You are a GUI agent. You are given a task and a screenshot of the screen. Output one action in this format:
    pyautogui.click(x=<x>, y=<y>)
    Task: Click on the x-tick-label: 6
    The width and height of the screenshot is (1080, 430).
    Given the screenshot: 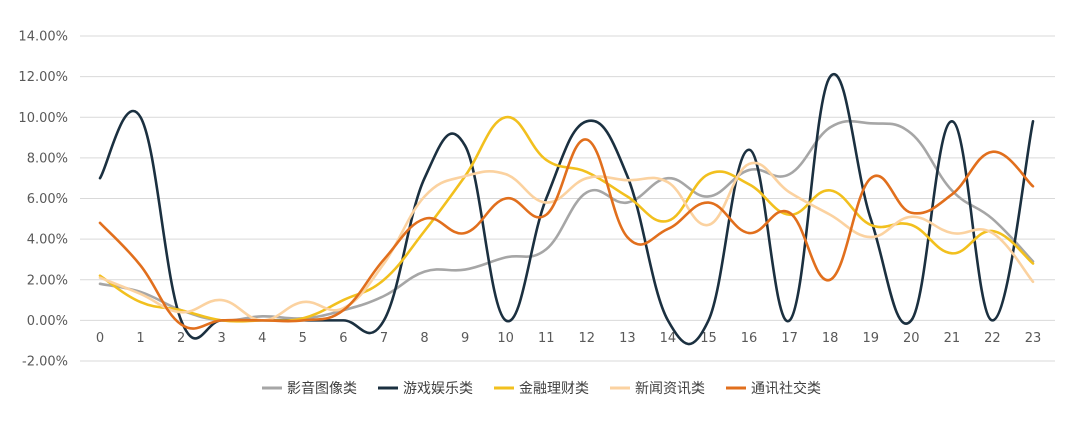 What is the action you would take?
    pyautogui.click(x=343, y=338)
    